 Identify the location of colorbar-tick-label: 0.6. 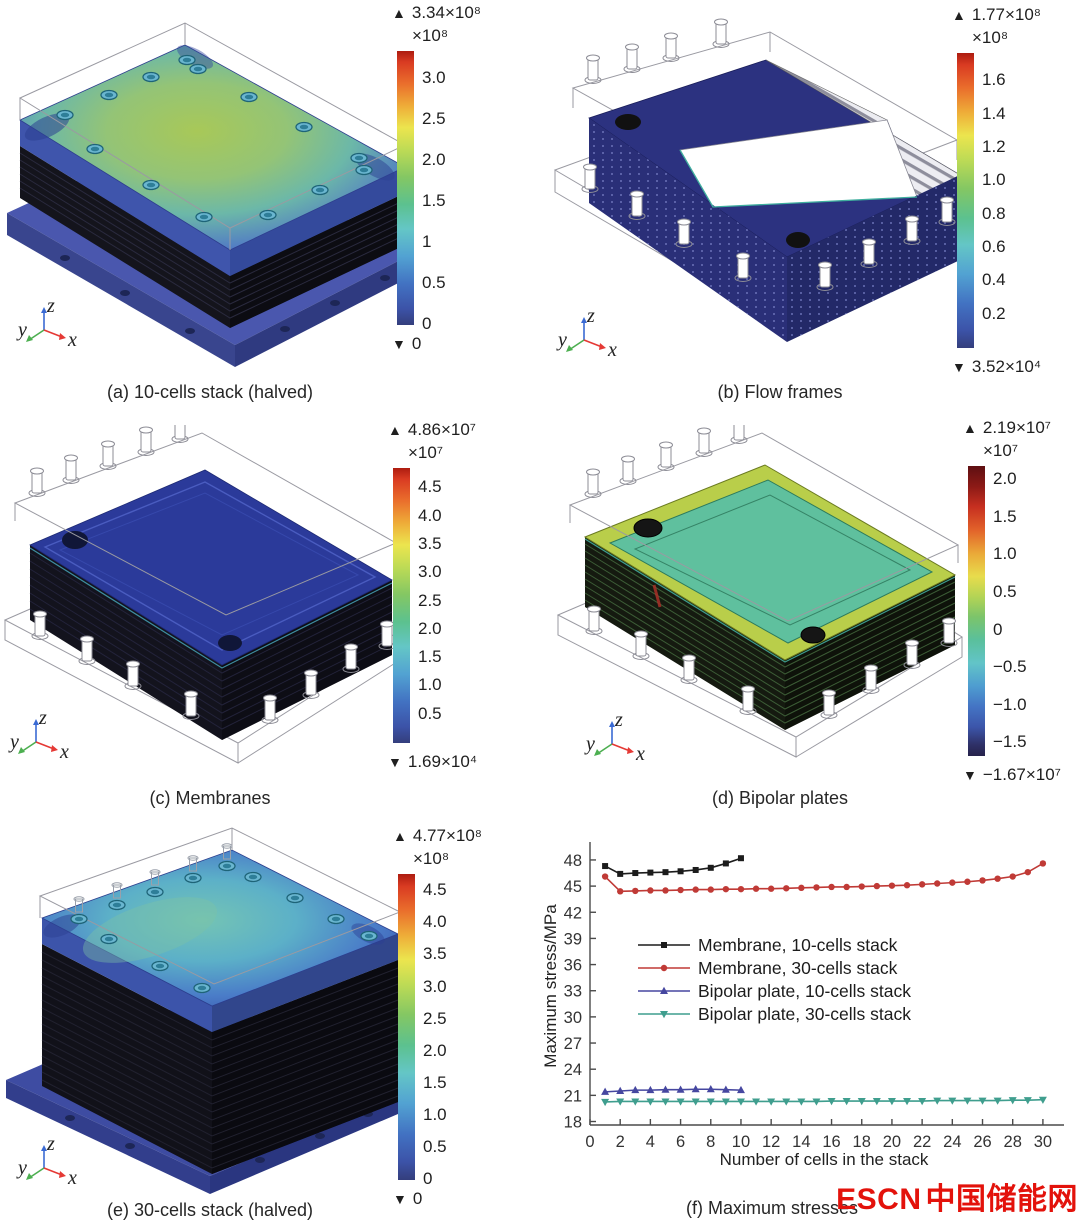
(994, 246).